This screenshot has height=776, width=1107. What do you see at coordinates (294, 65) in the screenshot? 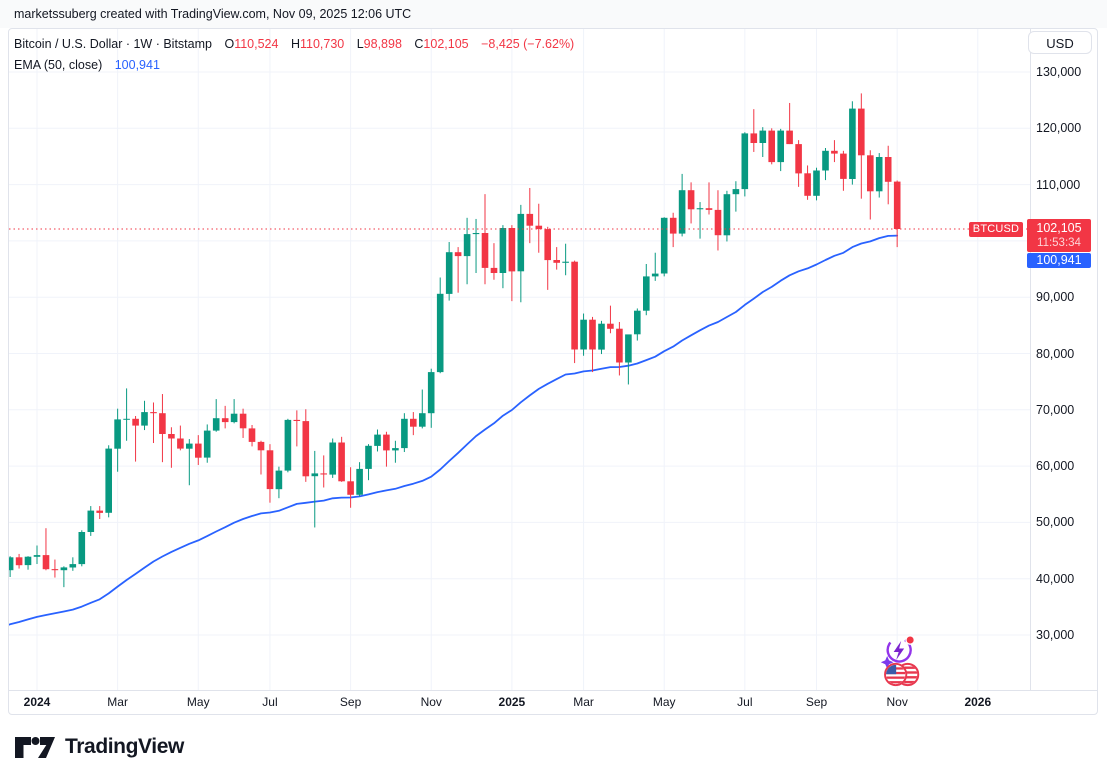
I see `indicator-legend-row: EMA (50, close) 100,941` at bounding box center [294, 65].